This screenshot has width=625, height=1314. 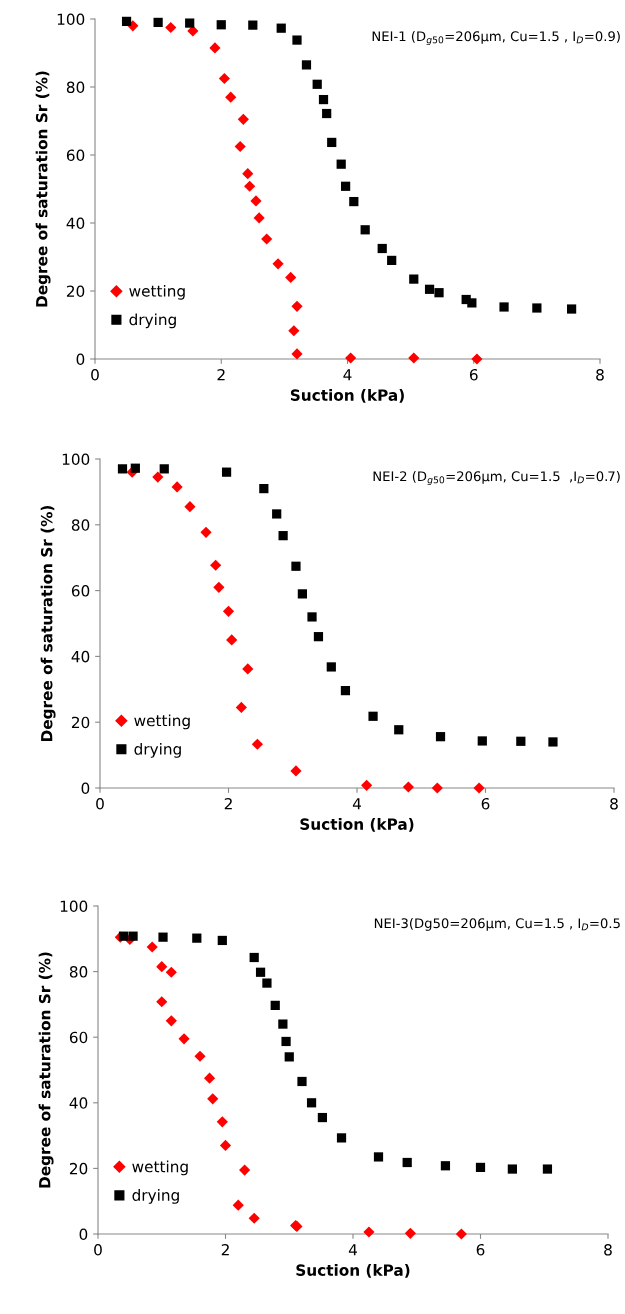 What do you see at coordinates (496, 38) in the screenshot?
I see `annotation: NEI-1 (D$_{g50}$=206µm, Cu=1.5 , I$_{D}$=0.9)` at bounding box center [496, 38].